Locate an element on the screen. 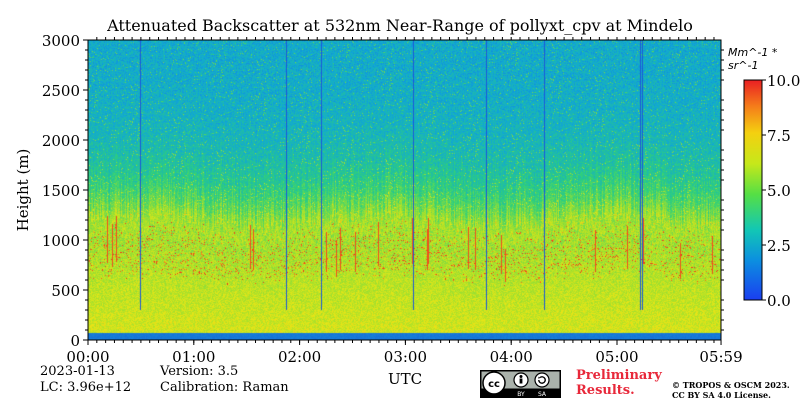 This screenshot has height=400, width=800. y-tick-label: 0 is located at coordinates (75, 341).